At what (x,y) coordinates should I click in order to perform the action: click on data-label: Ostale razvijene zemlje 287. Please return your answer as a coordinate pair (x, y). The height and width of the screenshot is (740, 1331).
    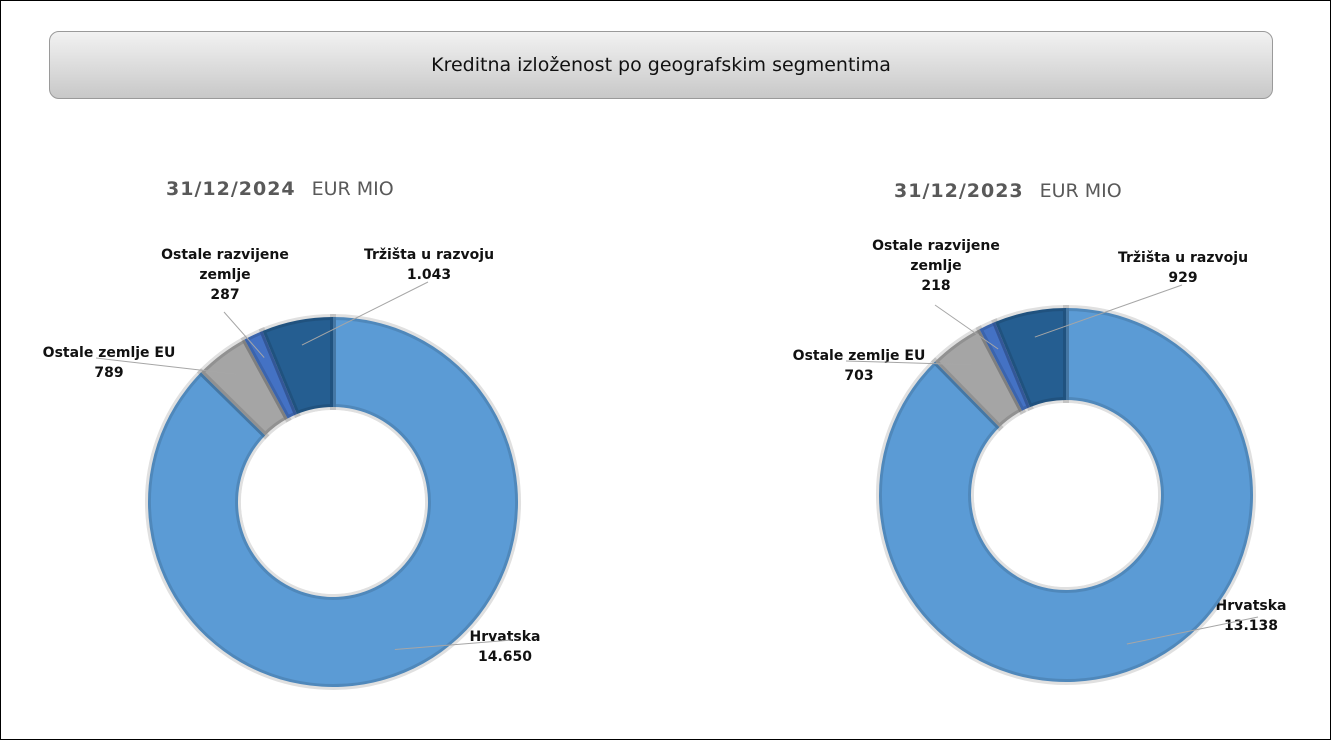
    Looking at the image, I should click on (225, 275).